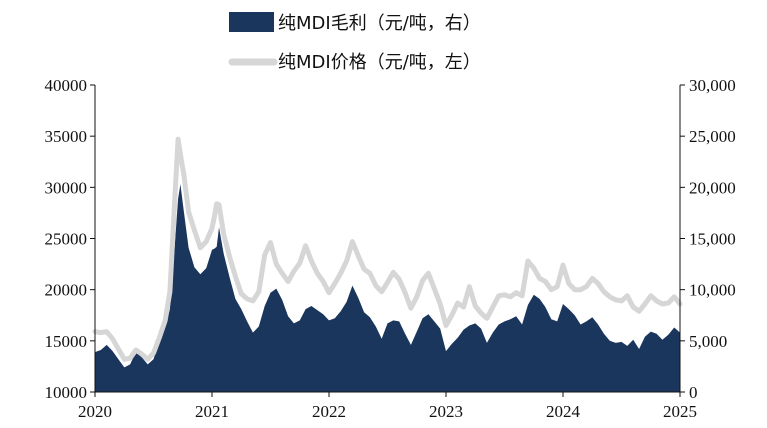 The width and height of the screenshot is (767, 428). What do you see at coordinates (66, 290) in the screenshot?
I see `left-tick-label: 20000` at bounding box center [66, 290].